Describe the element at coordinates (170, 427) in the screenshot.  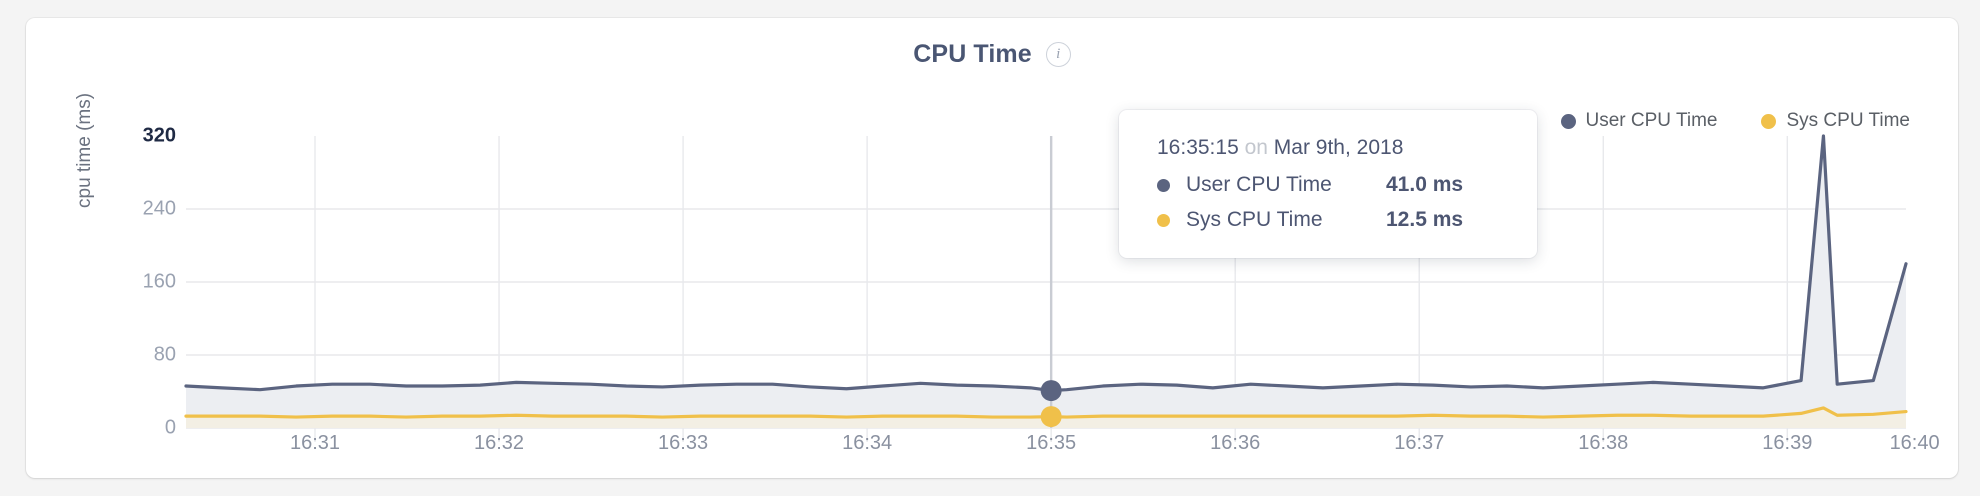
I see `y-tick-0: 0` at that location.